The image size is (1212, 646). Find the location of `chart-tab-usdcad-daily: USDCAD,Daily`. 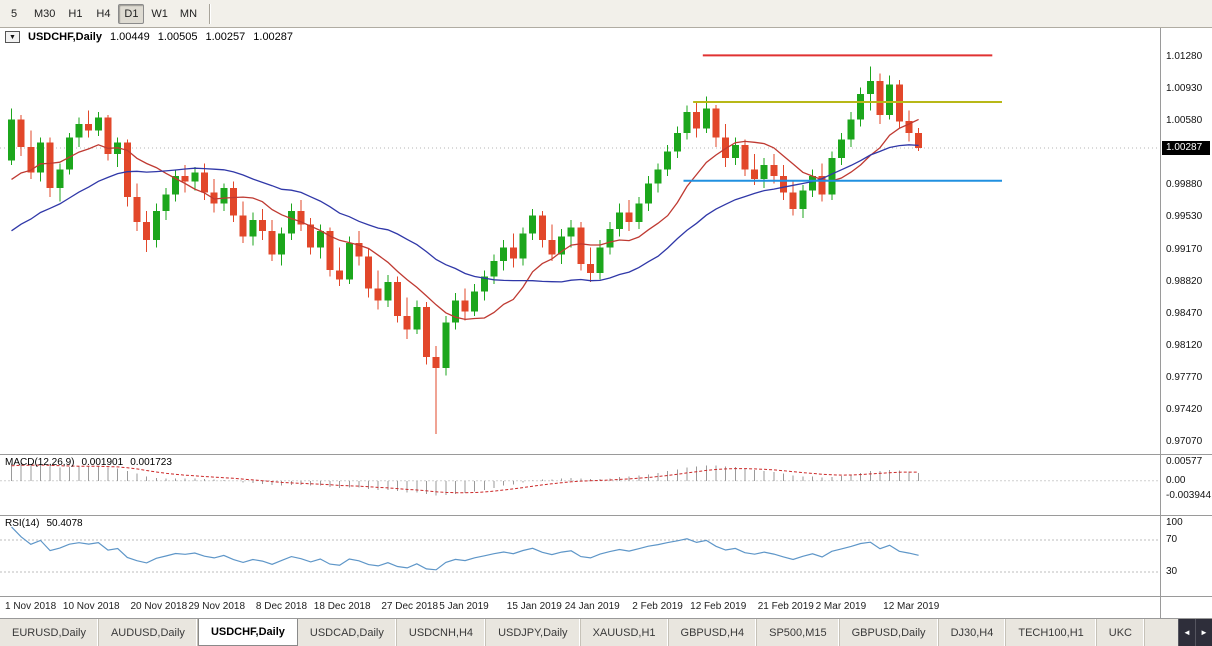

chart-tab-usdcad-daily: USDCAD,Daily is located at coordinates (347, 632).